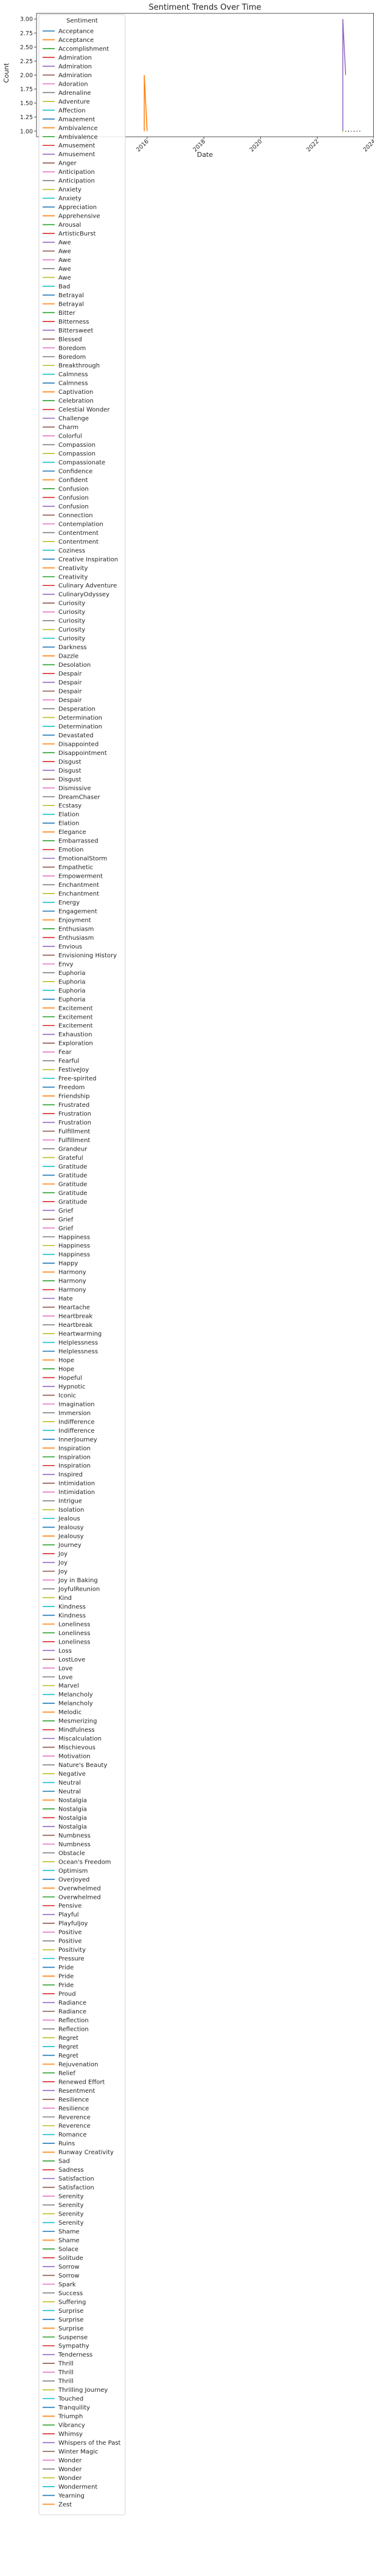  I want to click on legend-entry: Thrill, so click(66, 2372).